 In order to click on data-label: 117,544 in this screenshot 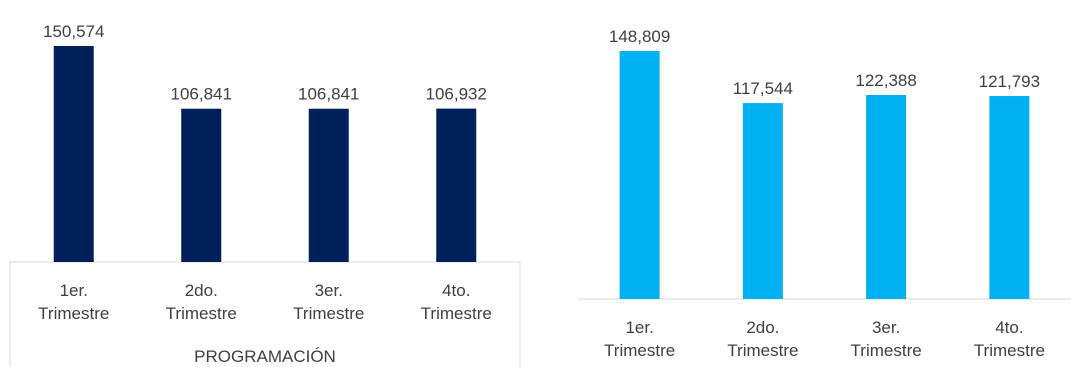, I will do `click(763, 88)`.